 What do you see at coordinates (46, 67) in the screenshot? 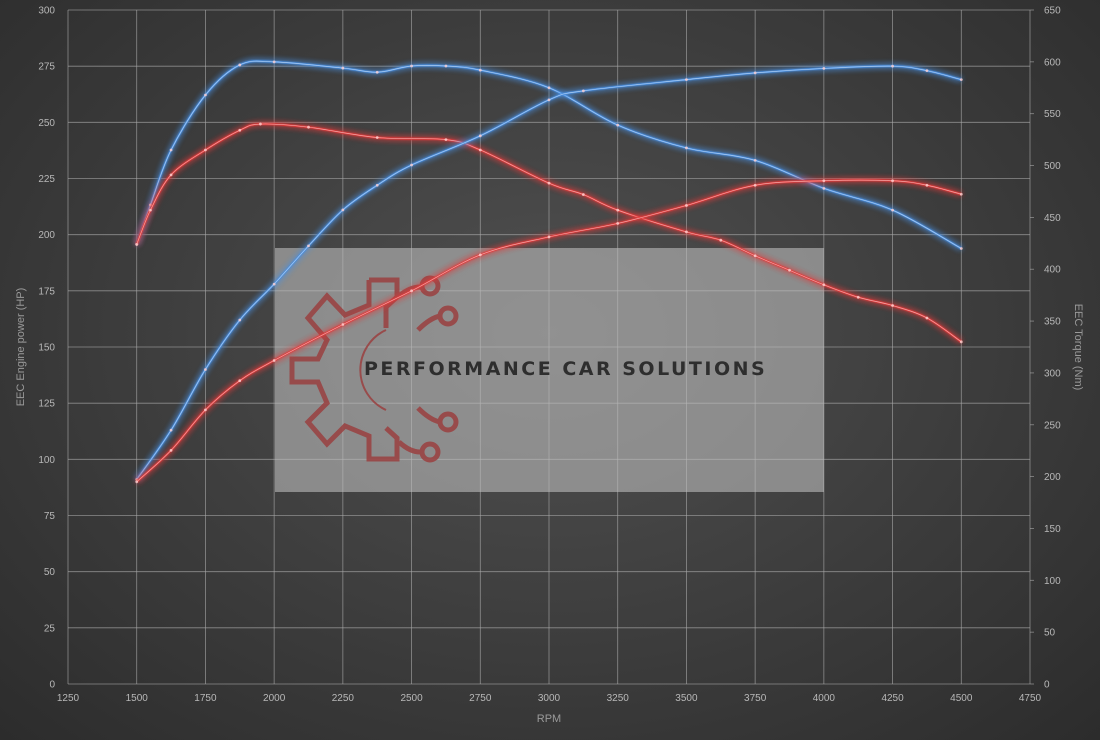
I see `y-left-tick-label: 275` at bounding box center [46, 67].